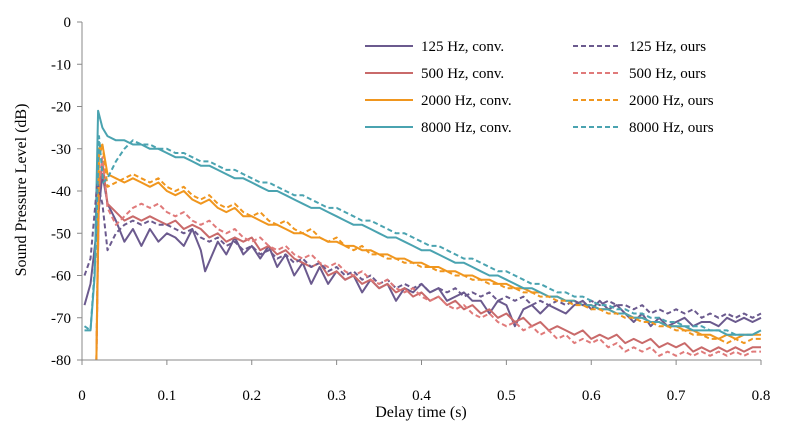 The image size is (797, 426). I want to click on x-tick-label: 0.2, so click(251, 396).